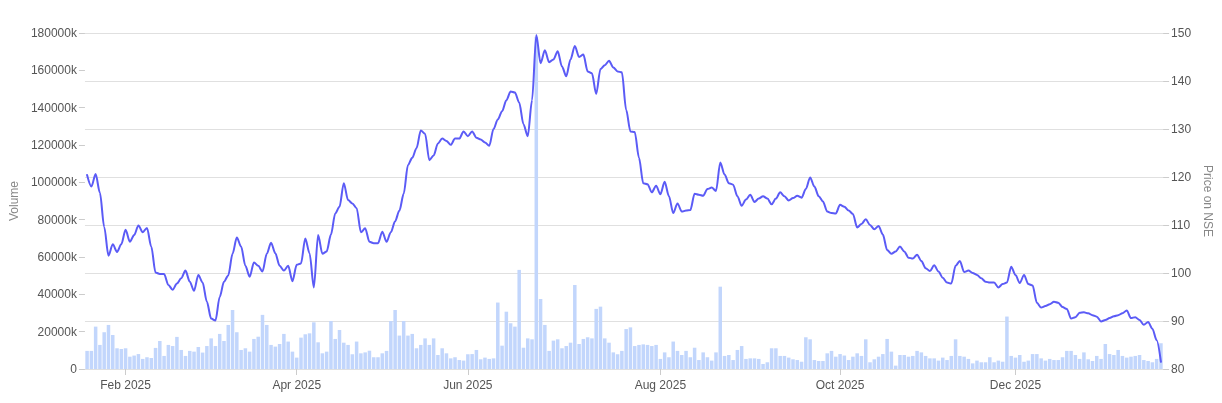 The width and height of the screenshot is (1222, 403). Describe the element at coordinates (468, 385) in the screenshot. I see `x-tick-label: Jun 2025` at that location.